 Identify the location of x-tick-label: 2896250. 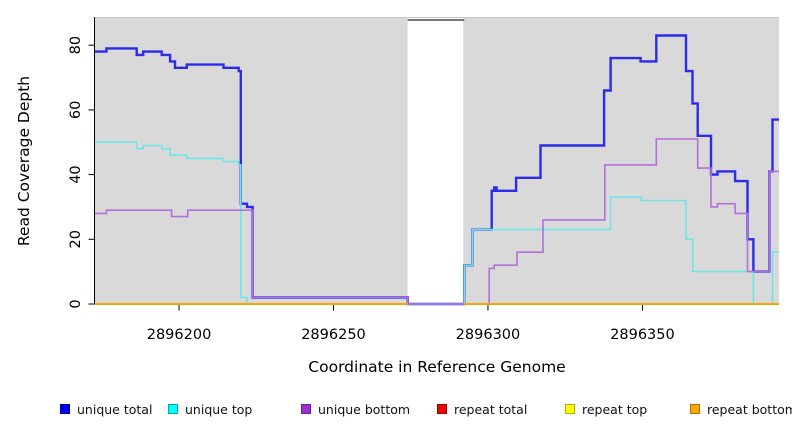
(333, 335).